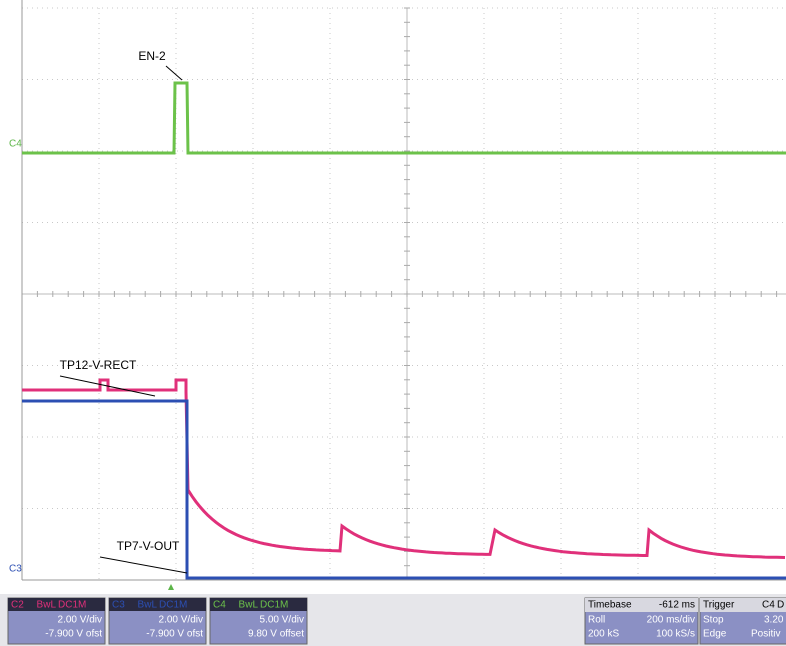 This screenshot has width=786, height=646. Describe the element at coordinates (774, 620) in the screenshot. I see `trigger-level: 3.20` at that location.